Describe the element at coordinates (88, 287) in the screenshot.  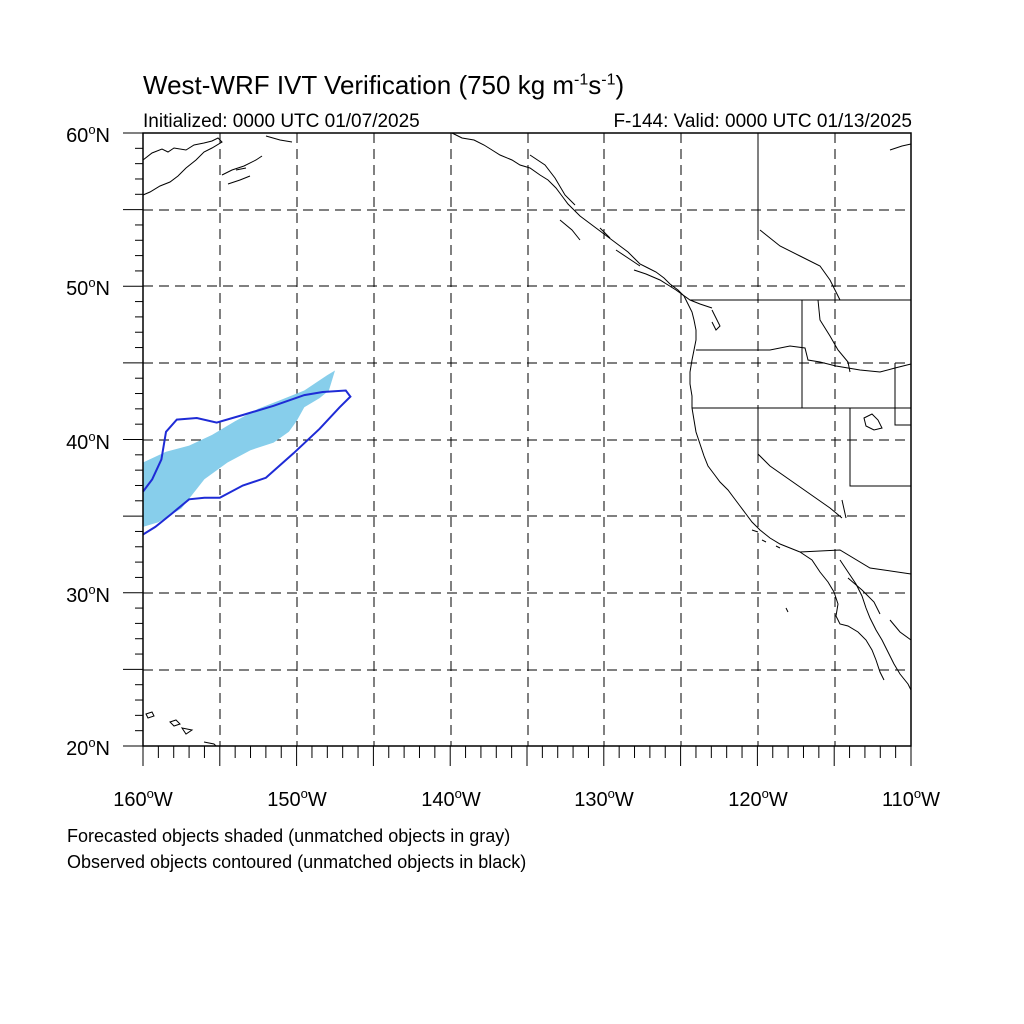
I see `lat-label-50: 50oN` at that location.